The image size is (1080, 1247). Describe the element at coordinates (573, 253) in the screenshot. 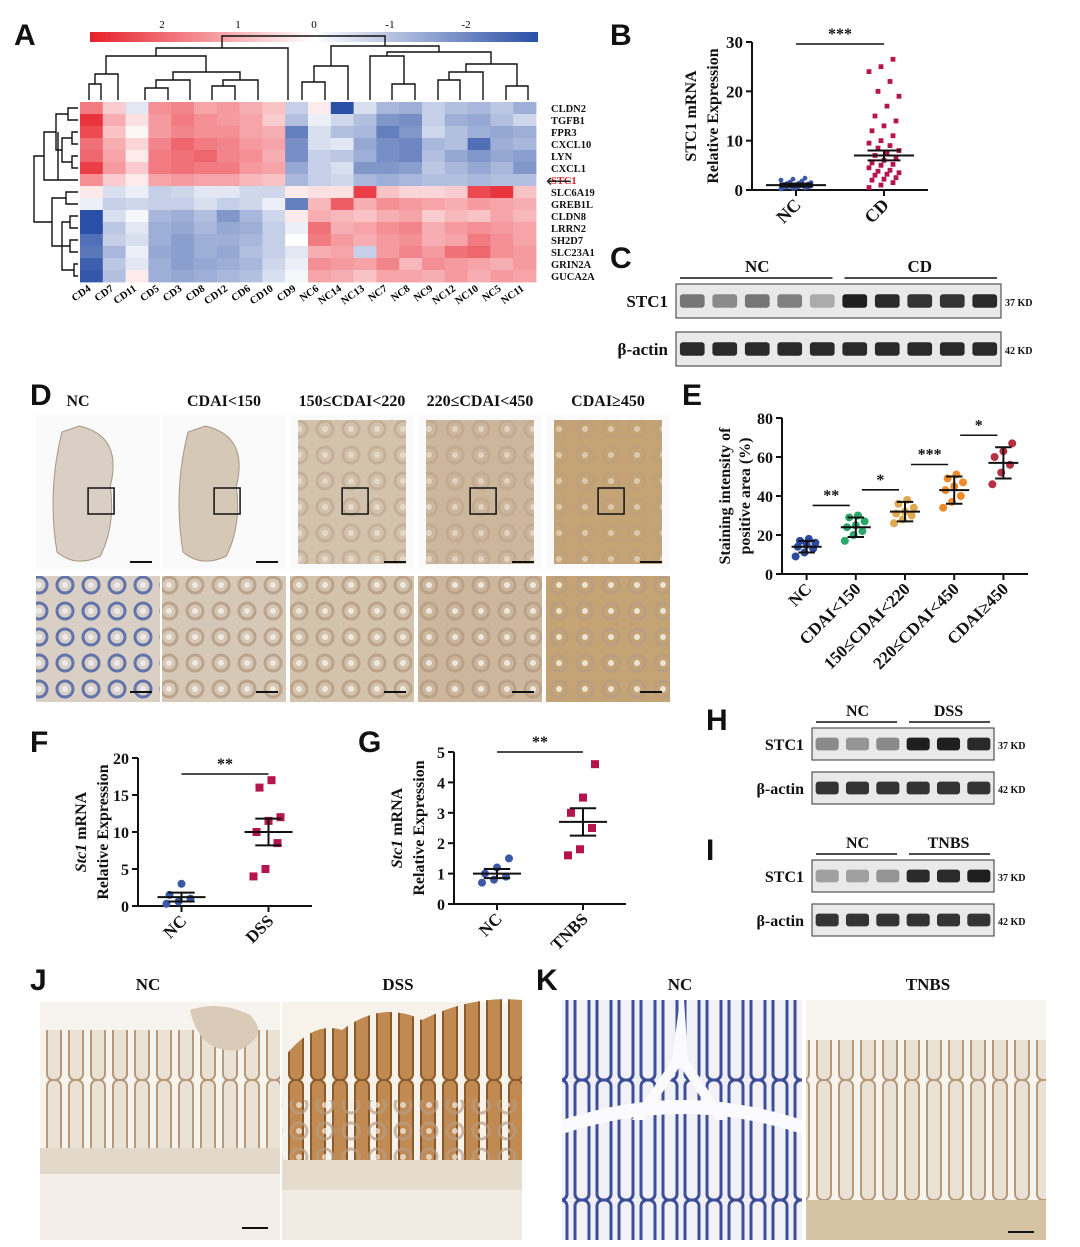

I see `gene-label: SLC23A1` at that location.